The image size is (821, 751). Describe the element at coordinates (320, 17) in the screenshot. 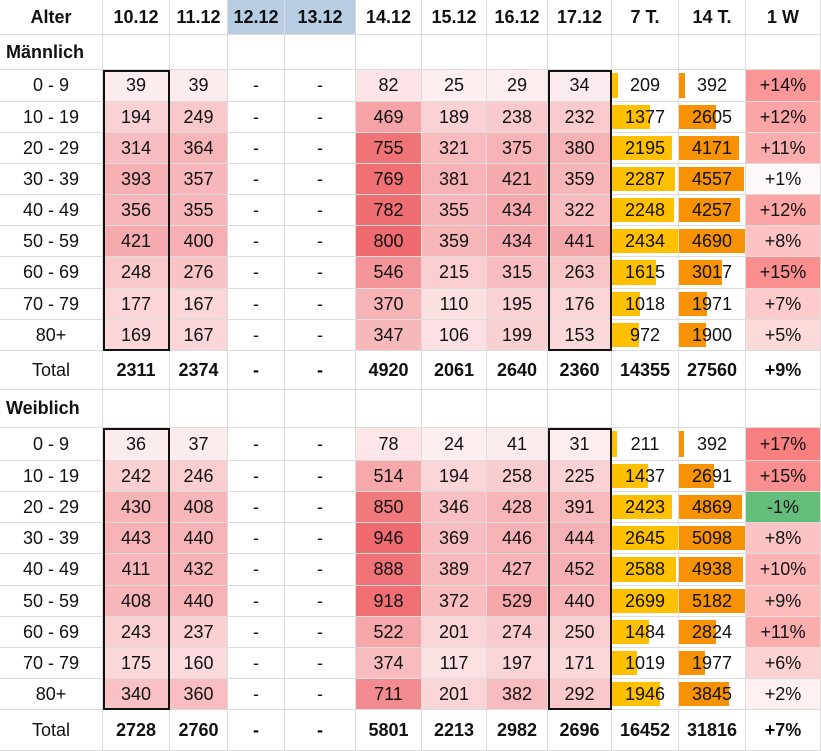

I see `column-header: 13.12` at that location.